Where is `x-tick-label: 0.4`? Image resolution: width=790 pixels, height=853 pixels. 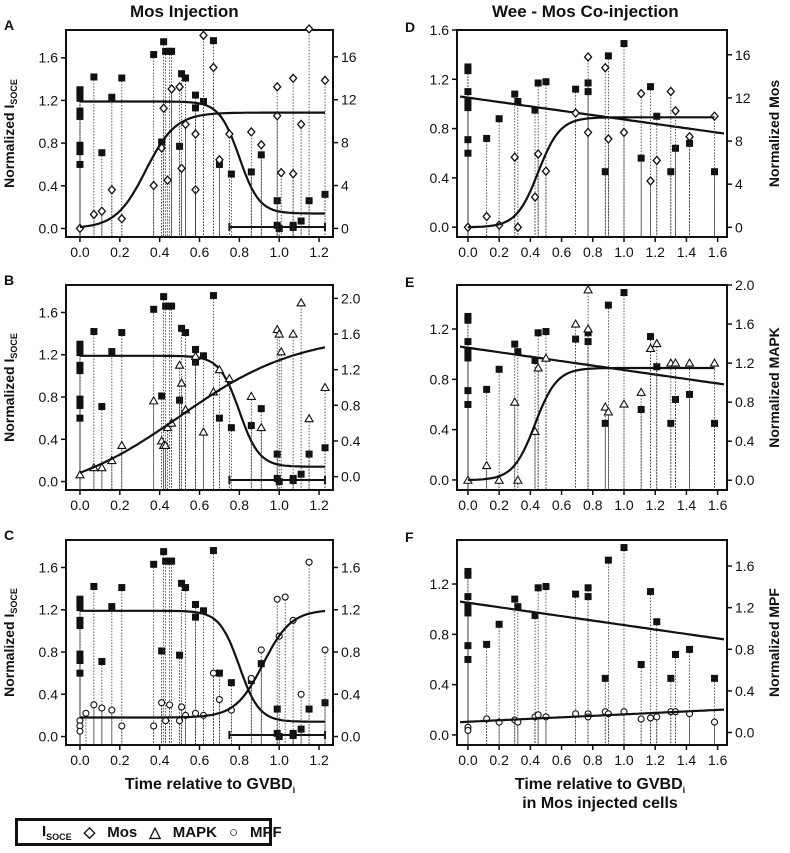 x-tick-label: 0.4 is located at coordinates (160, 252).